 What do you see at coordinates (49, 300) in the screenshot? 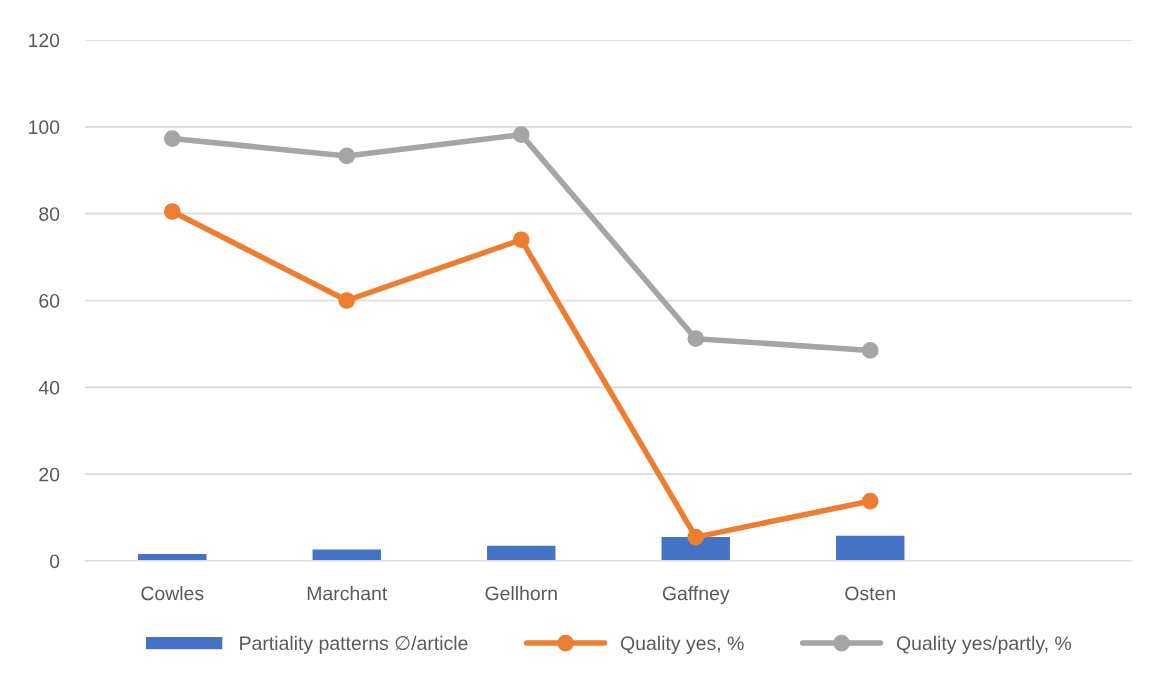
I see `y-tick-label: 60` at bounding box center [49, 300].